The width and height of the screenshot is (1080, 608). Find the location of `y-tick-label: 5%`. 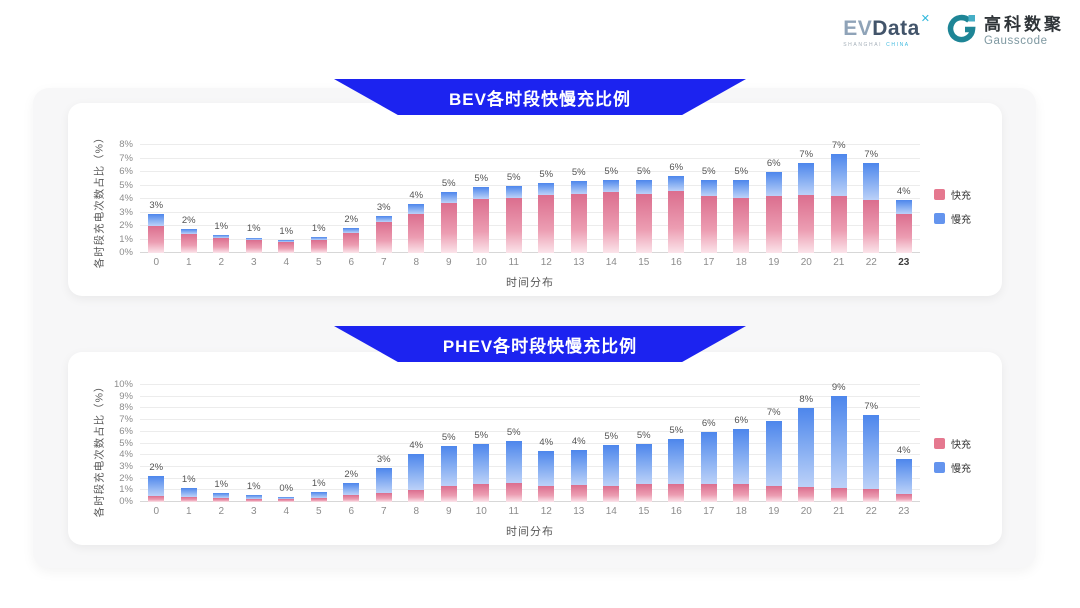

y-tick-label: 5% is located at coordinates (126, 185).